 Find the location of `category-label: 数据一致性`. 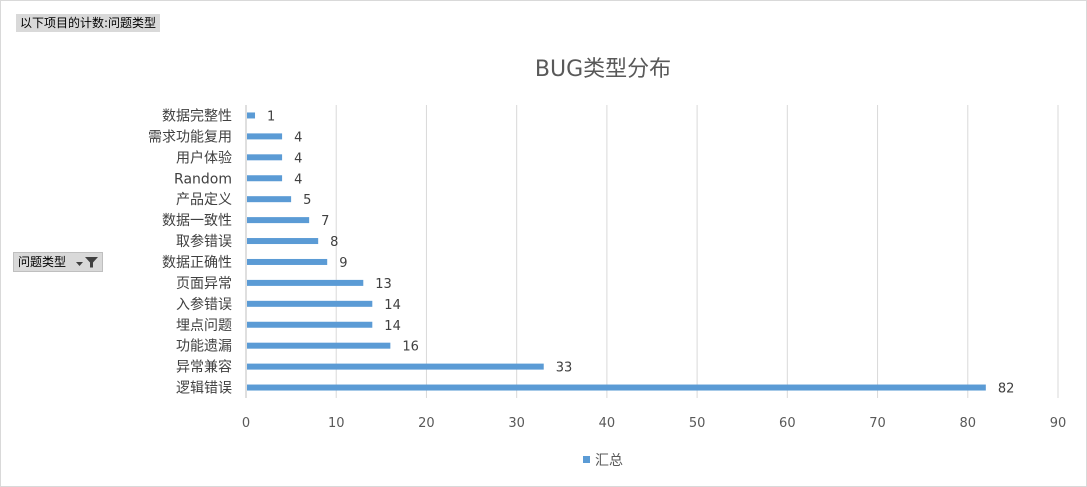

category-label: 数据一致性 is located at coordinates (197, 221).